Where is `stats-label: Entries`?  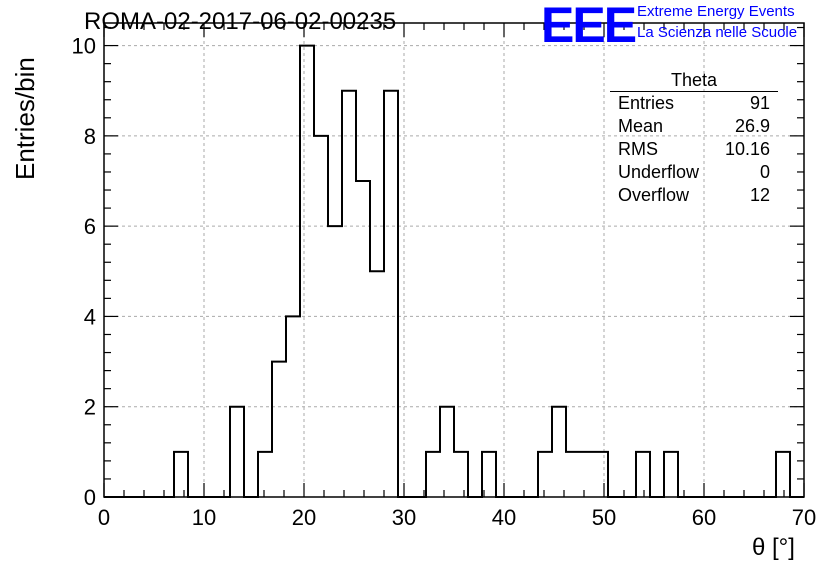
stats-label: Entries is located at coordinates (646, 103).